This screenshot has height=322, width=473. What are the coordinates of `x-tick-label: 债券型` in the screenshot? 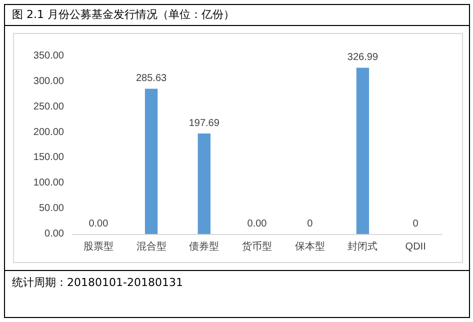 It's located at (204, 246).